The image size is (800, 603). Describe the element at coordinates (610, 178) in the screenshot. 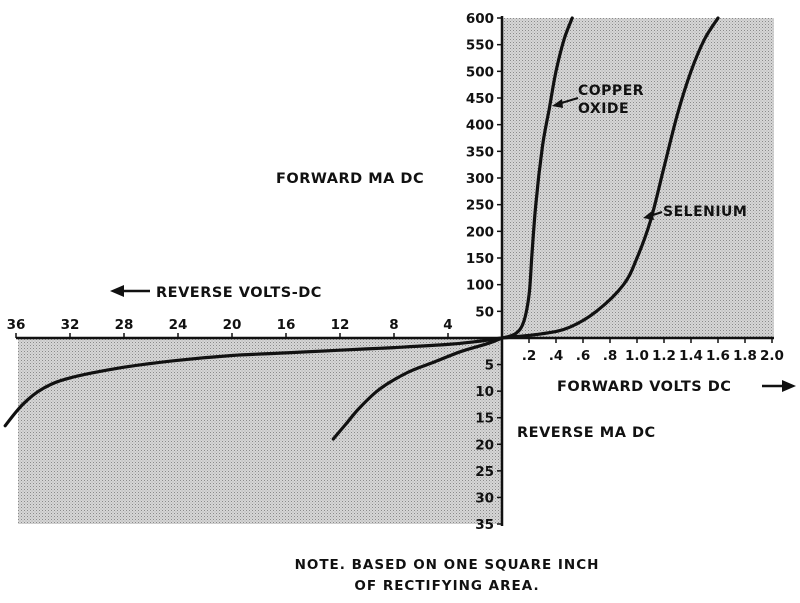

I see `selenium-forward-curve` at that location.